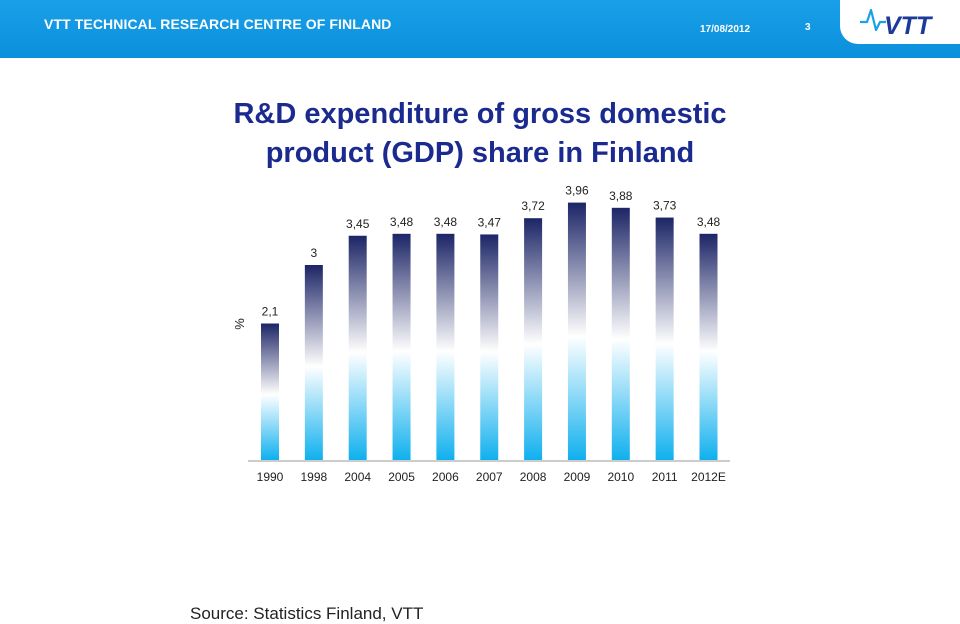 The height and width of the screenshot is (624, 960). I want to click on vtt-logo-icon: VTT, so click(897, 24).